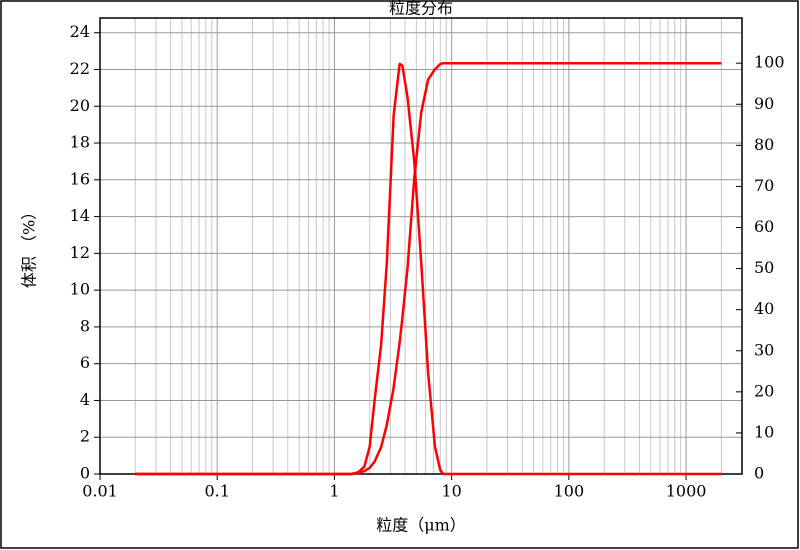 This screenshot has height=550, width=800. Describe the element at coordinates (764, 267) in the screenshot. I see `y2-tick-label: 50` at that location.